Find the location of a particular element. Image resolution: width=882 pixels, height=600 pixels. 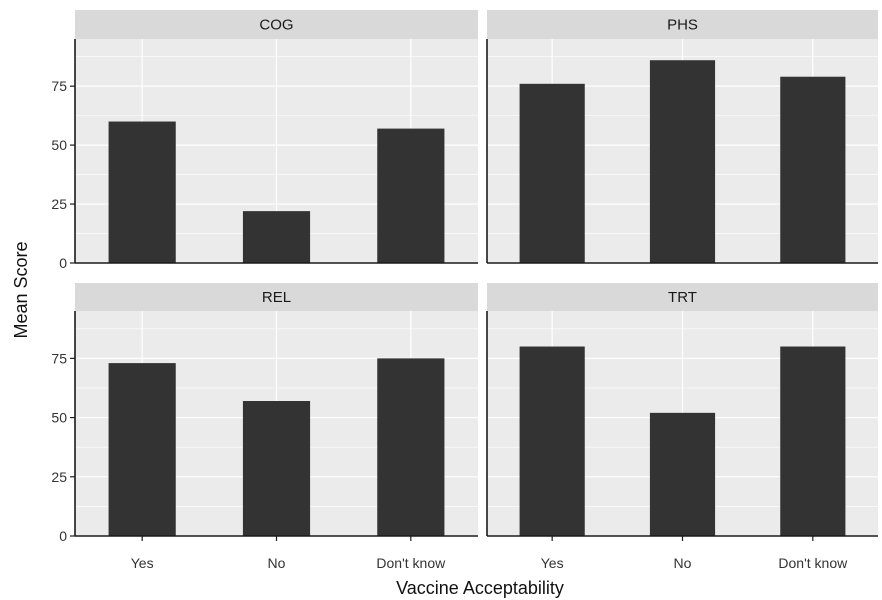

facet-title: COG is located at coordinates (276, 25).